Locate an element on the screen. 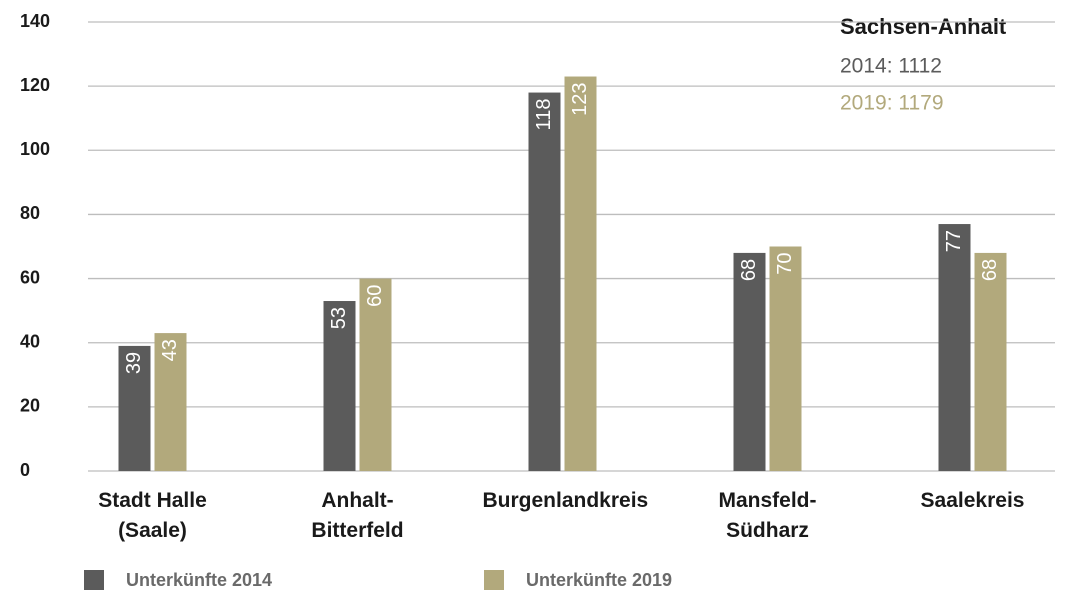 The width and height of the screenshot is (1084, 596). y-tick-label: 140 is located at coordinates (35, 21).